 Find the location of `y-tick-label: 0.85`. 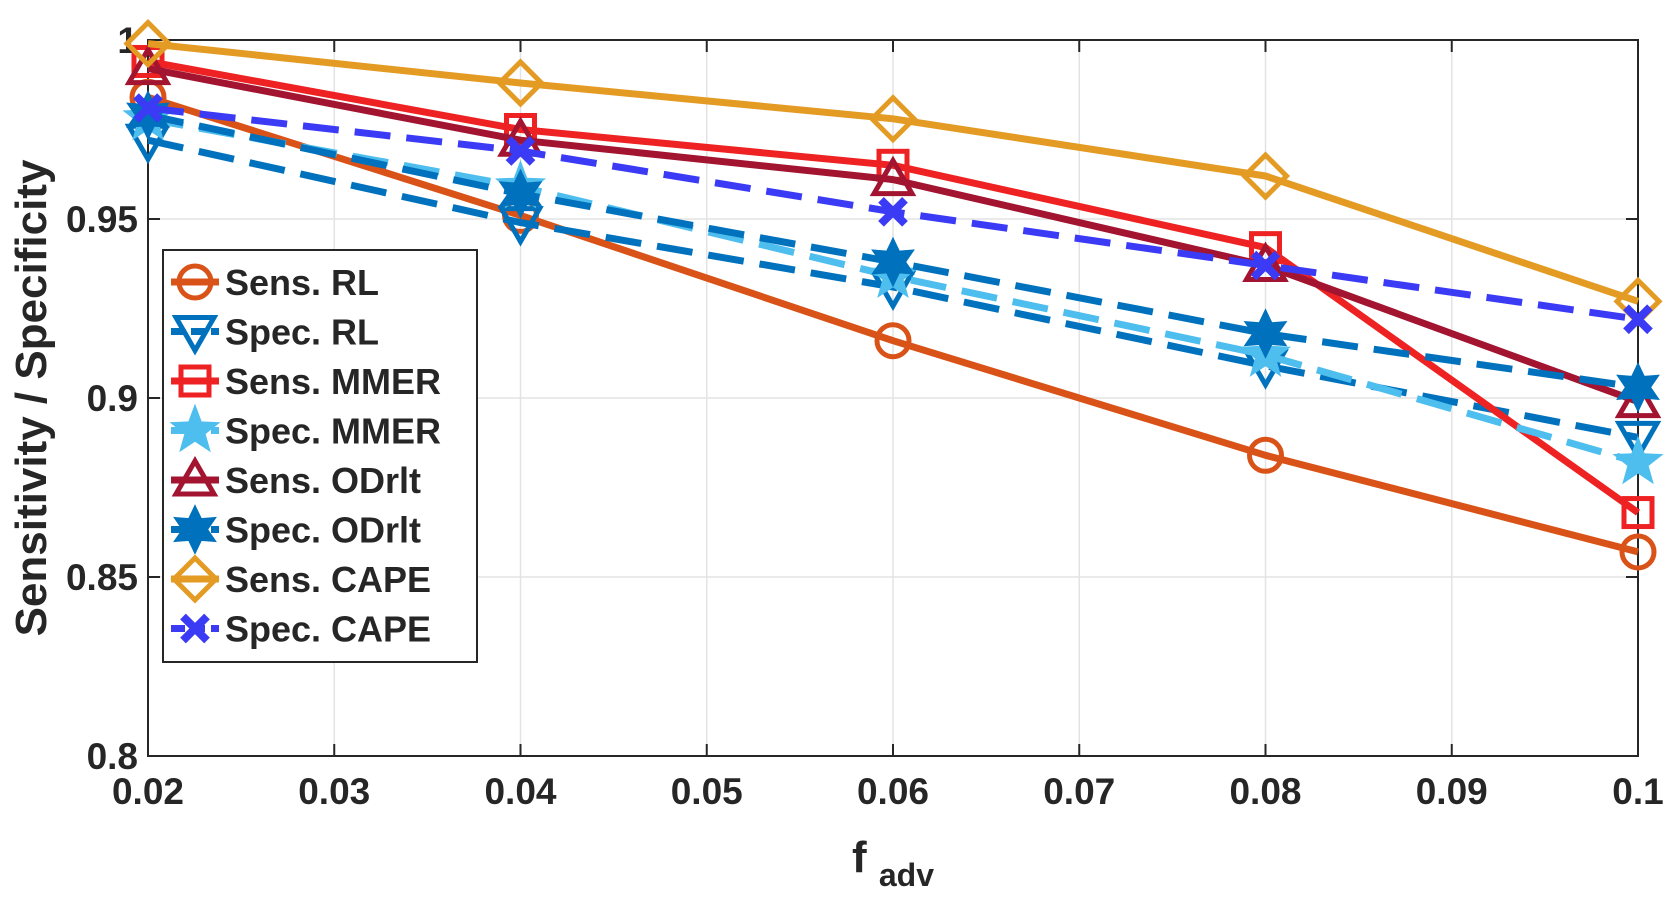

y-tick-label: 0.85 is located at coordinates (102, 577).